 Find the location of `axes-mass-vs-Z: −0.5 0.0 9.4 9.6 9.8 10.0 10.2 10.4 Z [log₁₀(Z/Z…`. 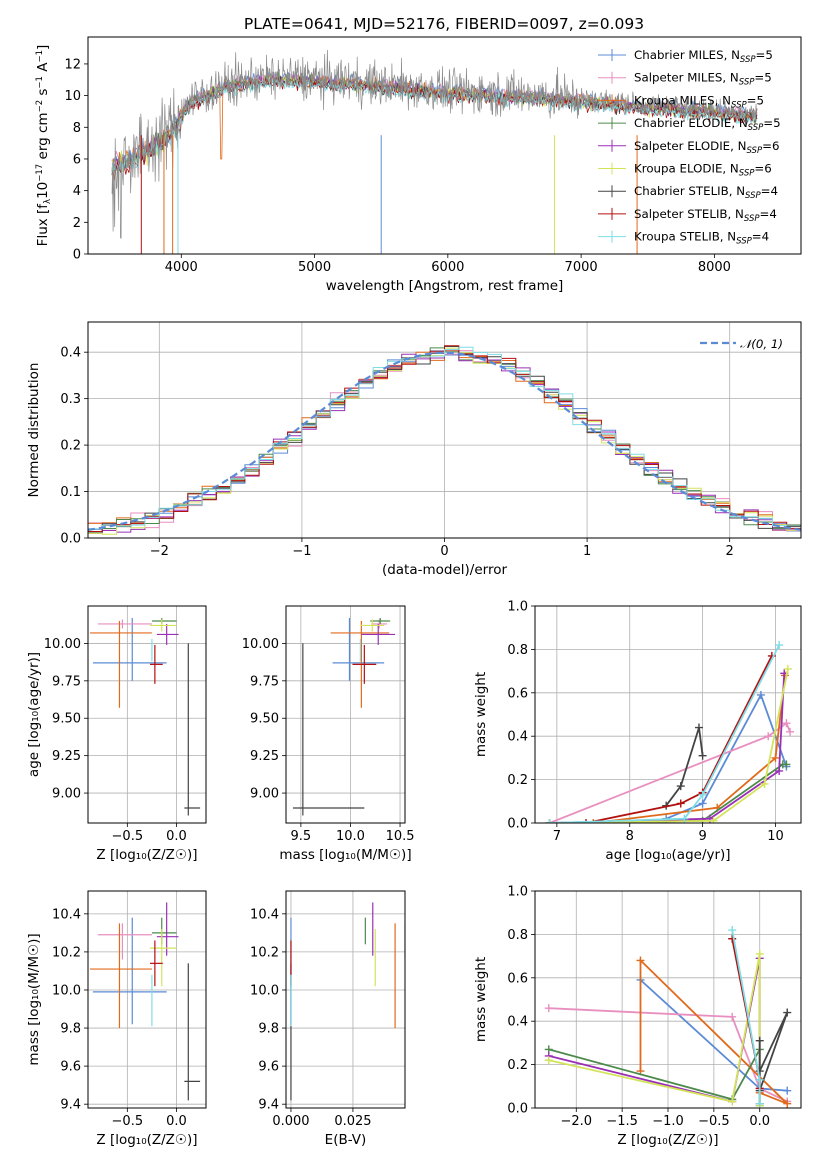

axes-mass-vs-Z: −0.5 0.0 9.4 9.6 9.8 10.0 10.2 10.4 Z [log₁₀(Z/Z… is located at coordinates (116, 1019).